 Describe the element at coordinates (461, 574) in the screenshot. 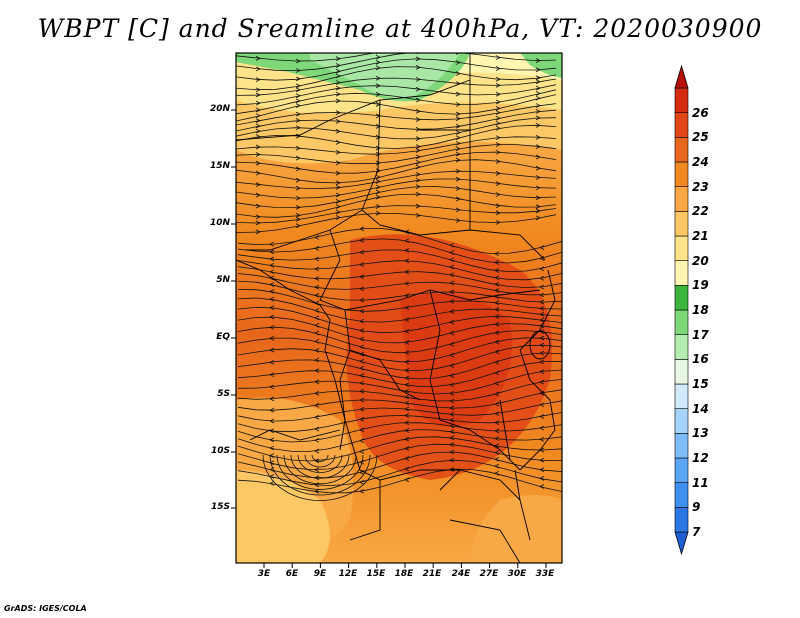

I see `lon-label-24e: 24E` at that location.